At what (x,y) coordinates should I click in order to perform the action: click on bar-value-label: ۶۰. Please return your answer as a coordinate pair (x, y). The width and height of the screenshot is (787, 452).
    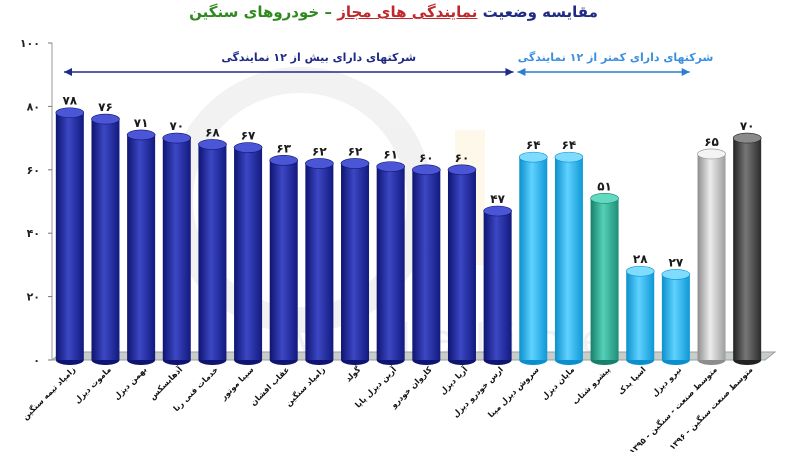
    Looking at the image, I should click on (426, 158).